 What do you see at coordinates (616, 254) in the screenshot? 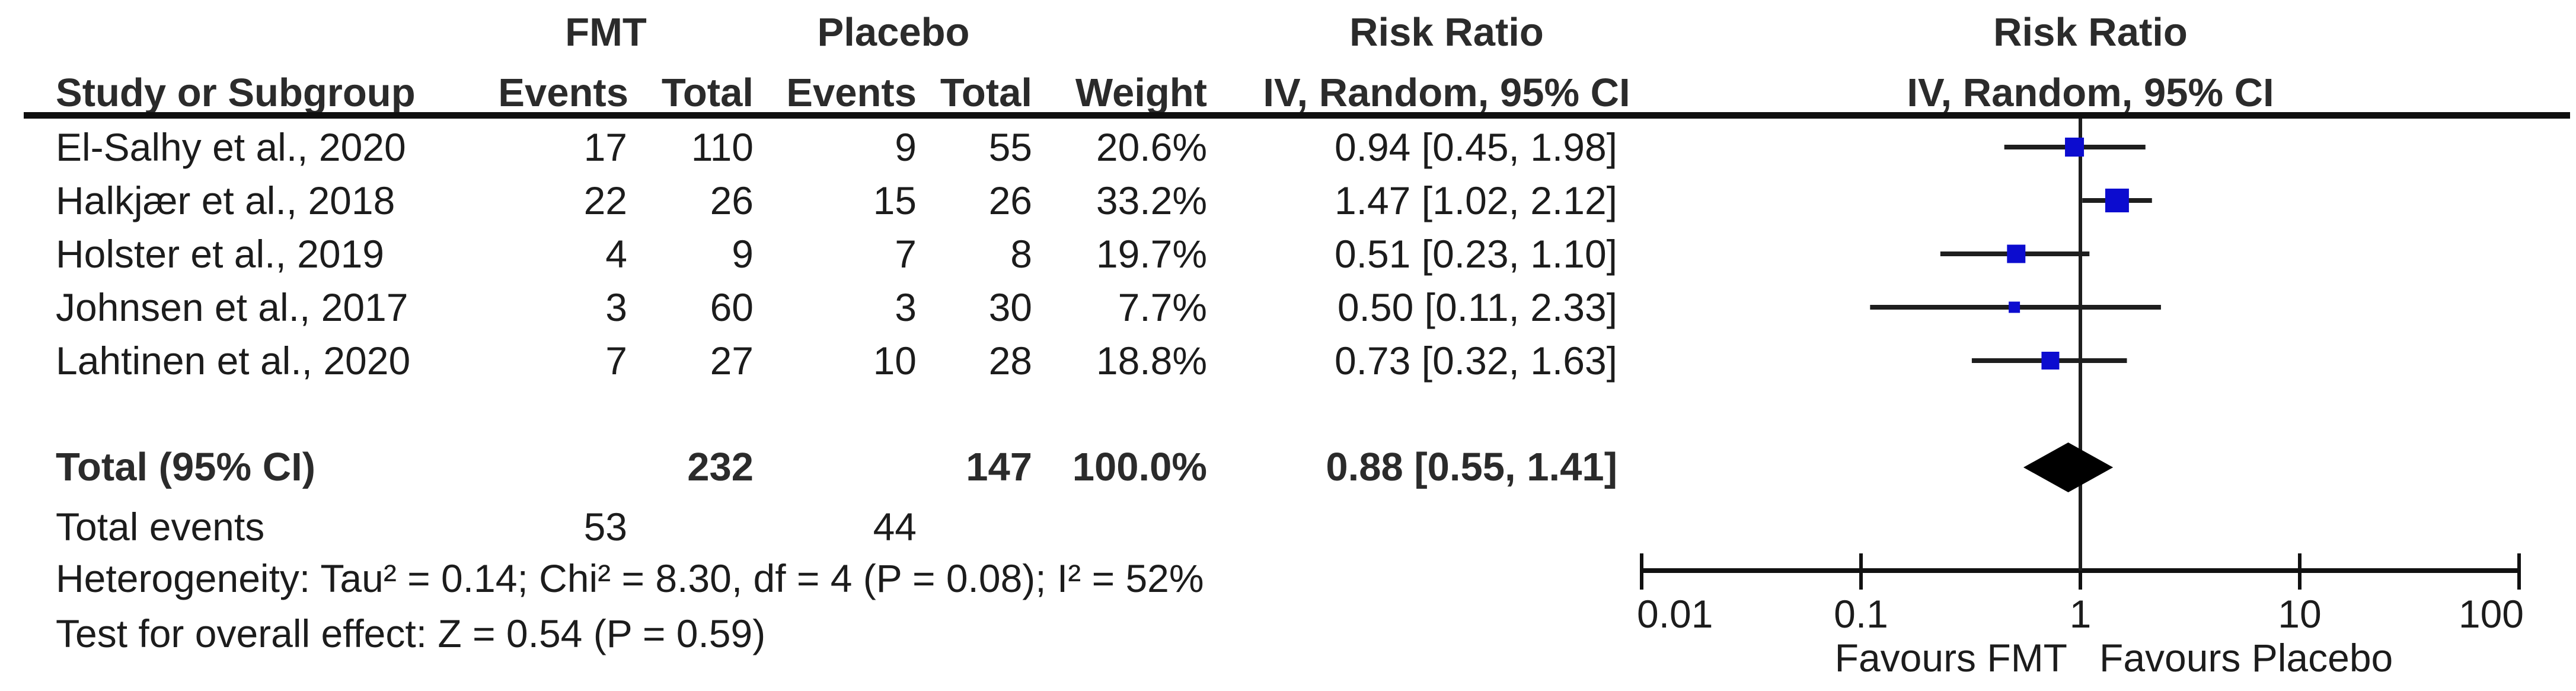
I see `fmt-events-value: 4` at bounding box center [616, 254].